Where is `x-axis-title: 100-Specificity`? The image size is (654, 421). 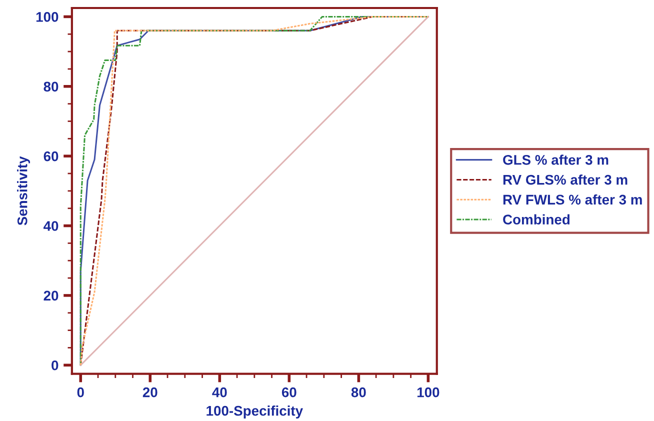 x-axis-title: 100-Specificity is located at coordinates (254, 412).